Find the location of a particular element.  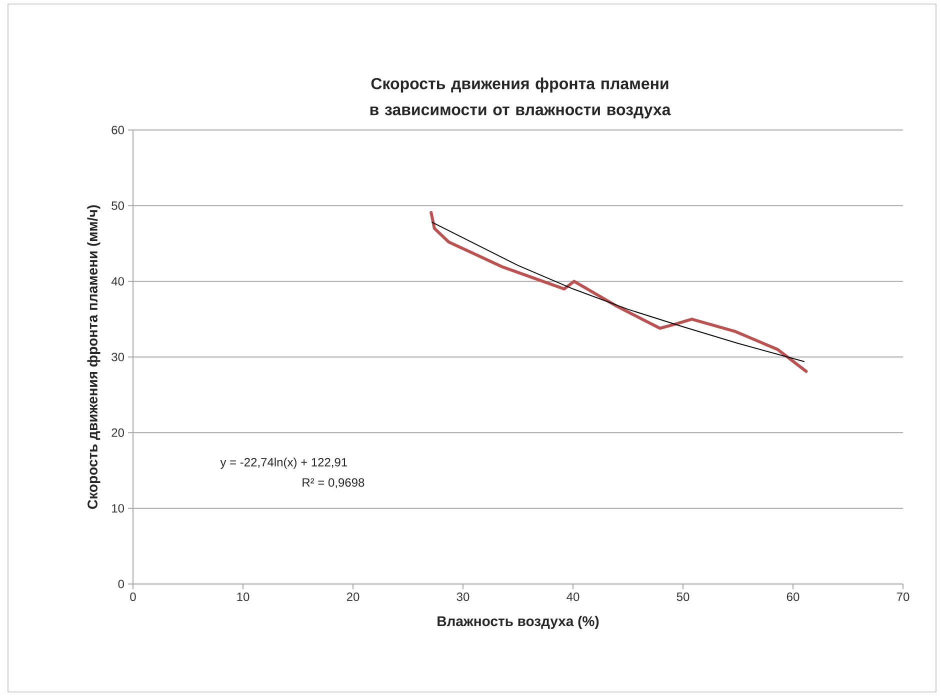

chart-title: Скорость движения фронта пламени в зависимости от влажности воздуха is located at coordinates (520, 98).